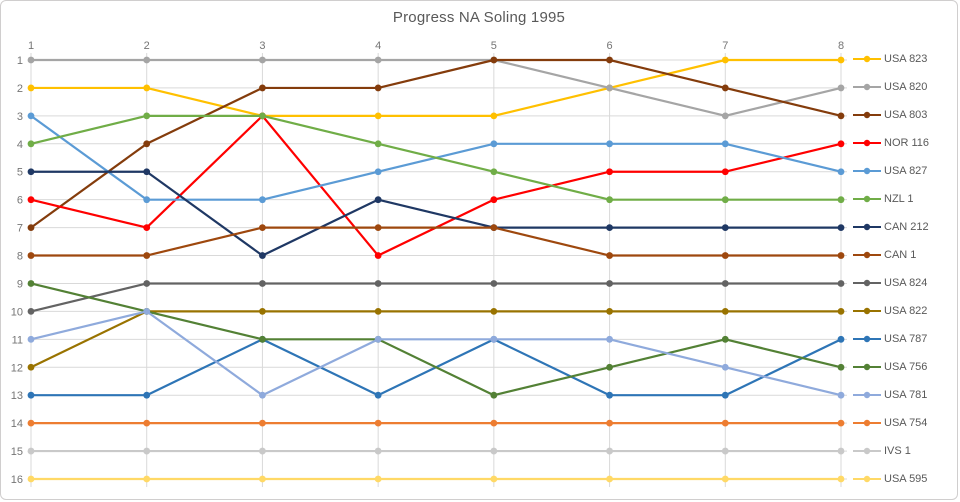 The image size is (960, 502). What do you see at coordinates (906, 339) in the screenshot?
I see `legend-label: USA 787` at bounding box center [906, 339].